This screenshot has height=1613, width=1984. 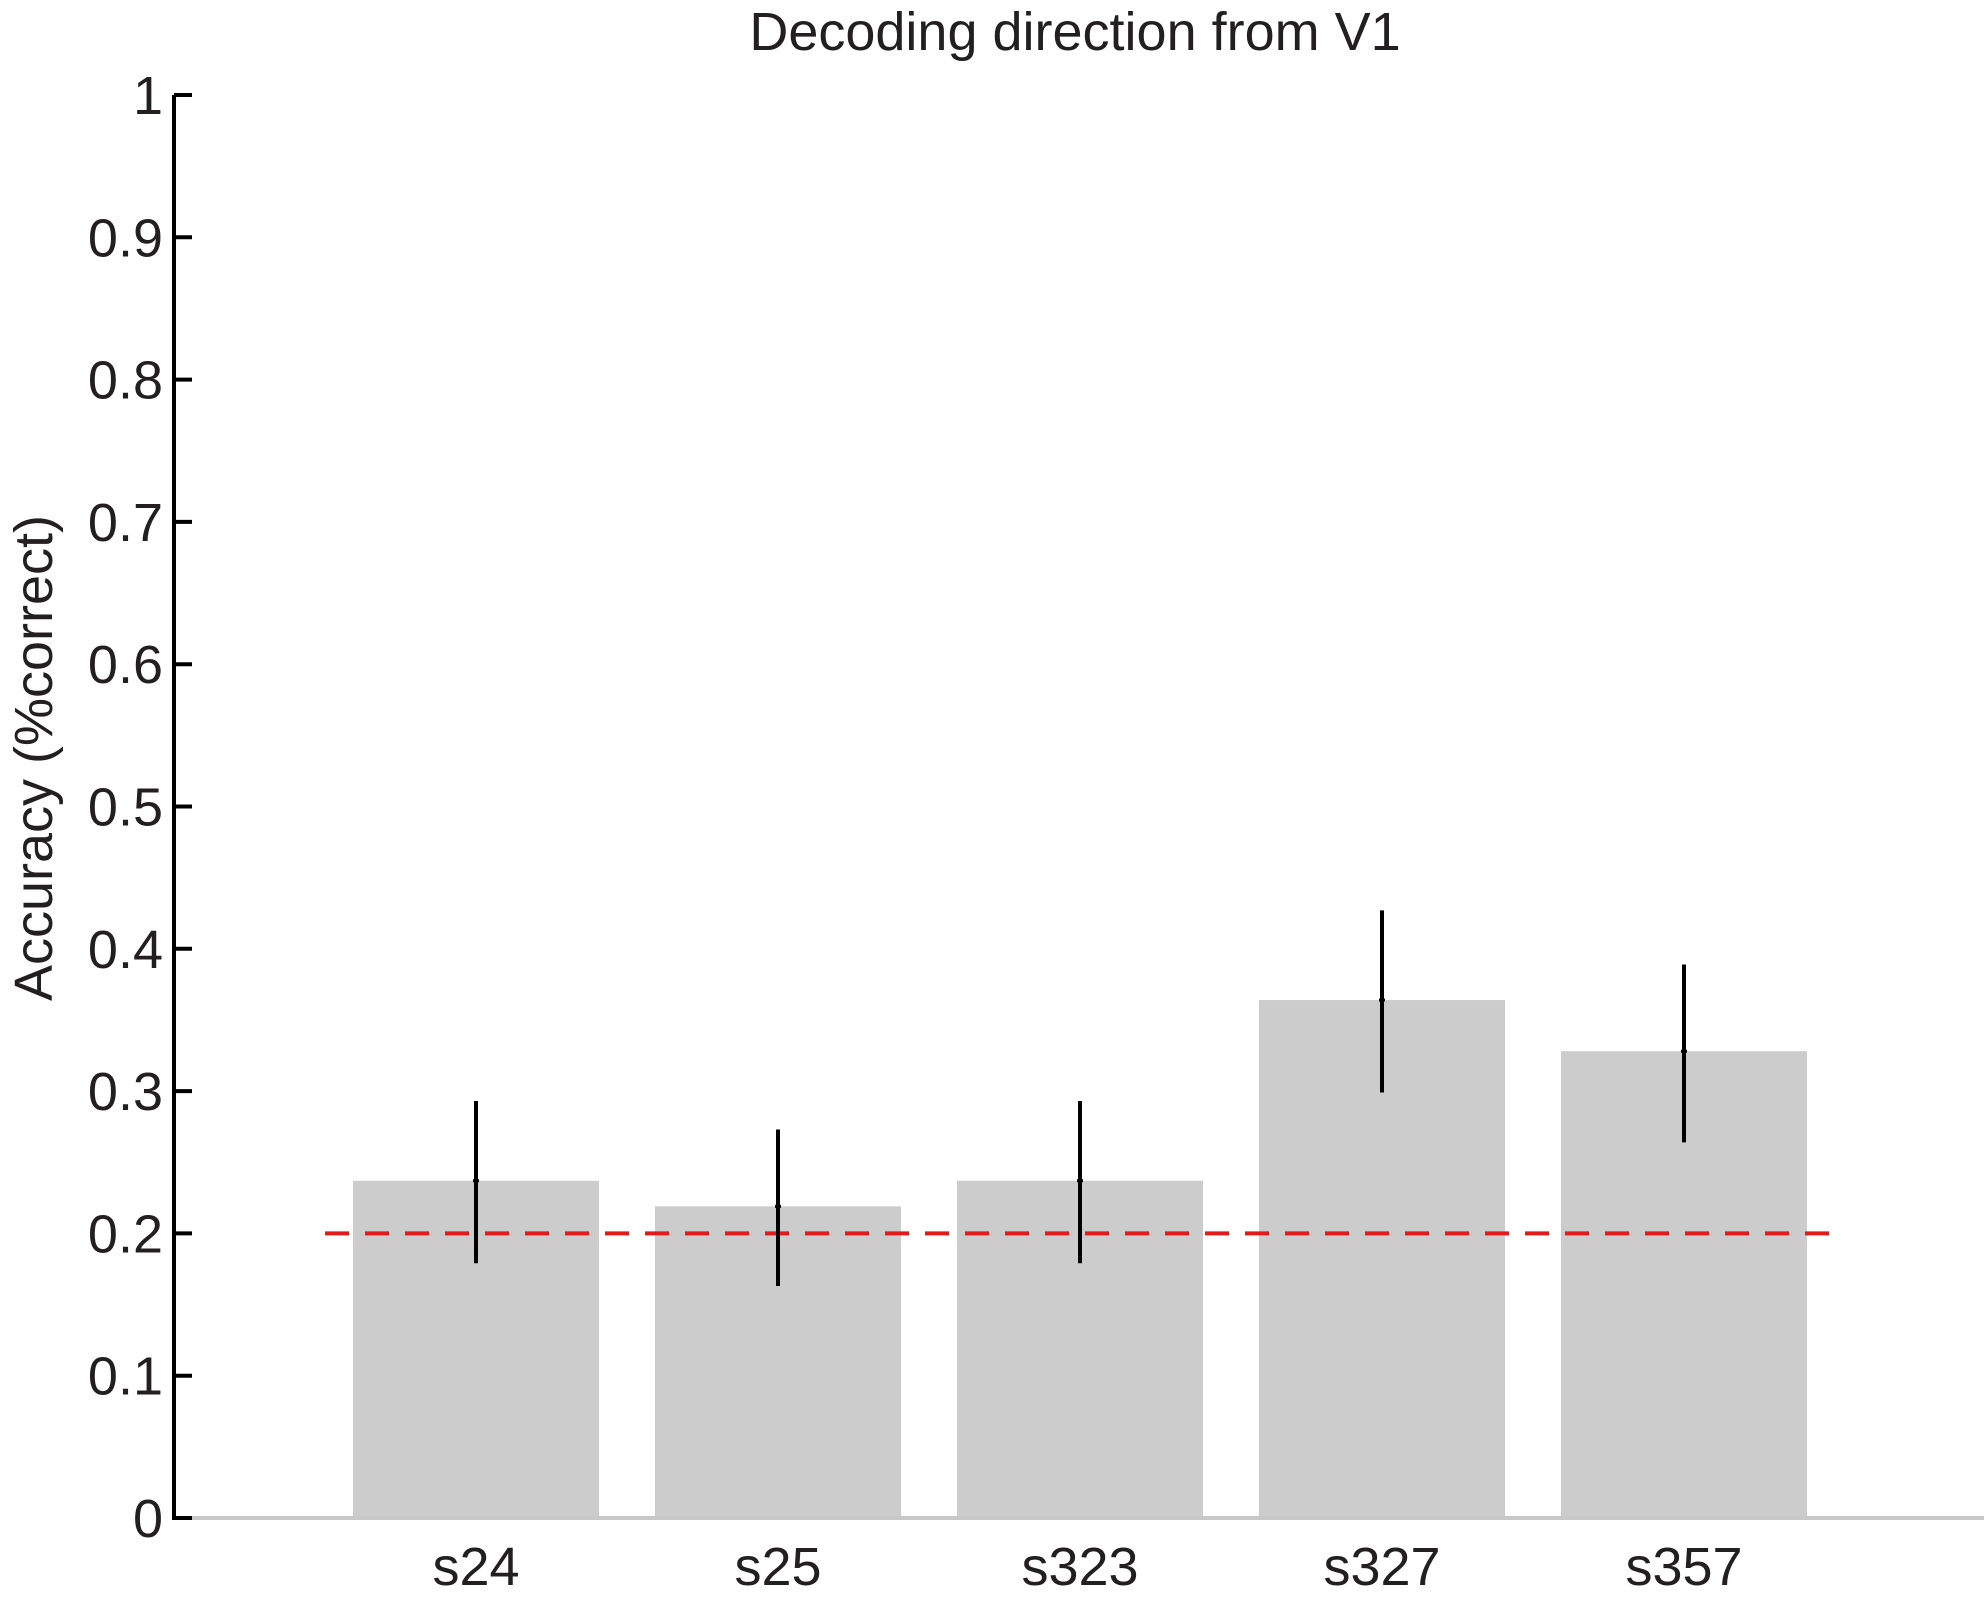 I want to click on y-axis-label: Accuracy (%correct), so click(x=34, y=758).